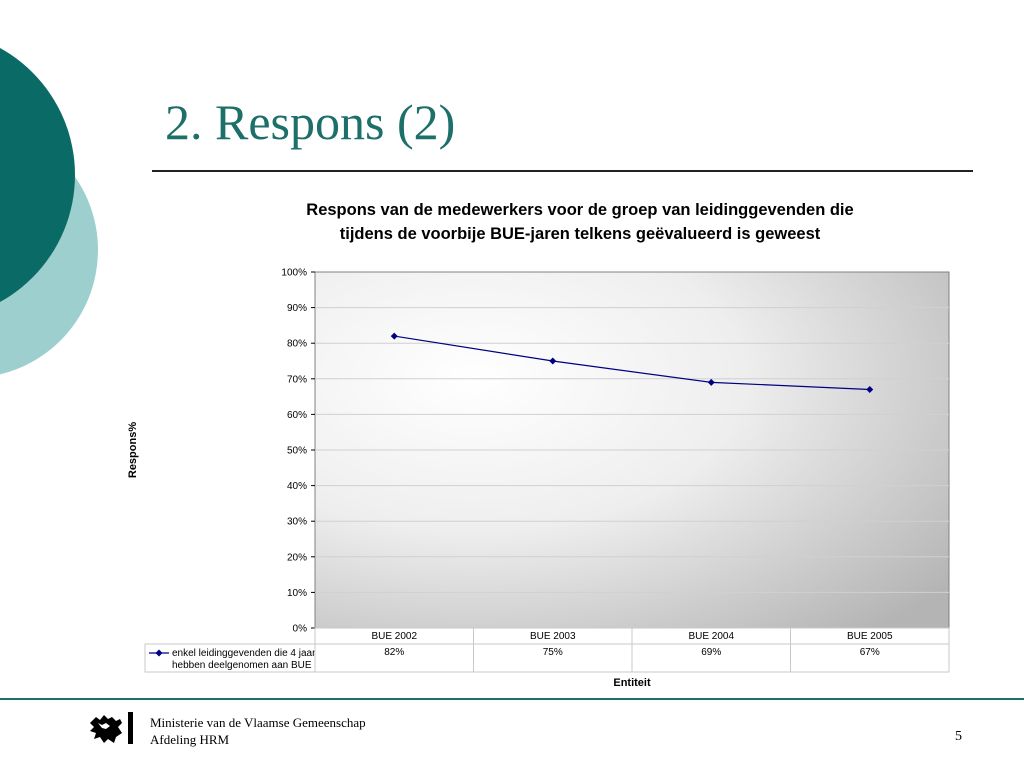  I want to click on y-tick-label: 100%, so click(294, 273).